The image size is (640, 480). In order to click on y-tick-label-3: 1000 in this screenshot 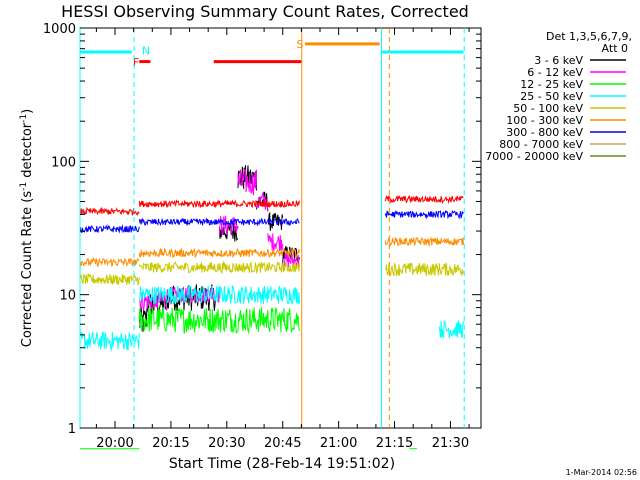, I will do `click(59, 29)`.